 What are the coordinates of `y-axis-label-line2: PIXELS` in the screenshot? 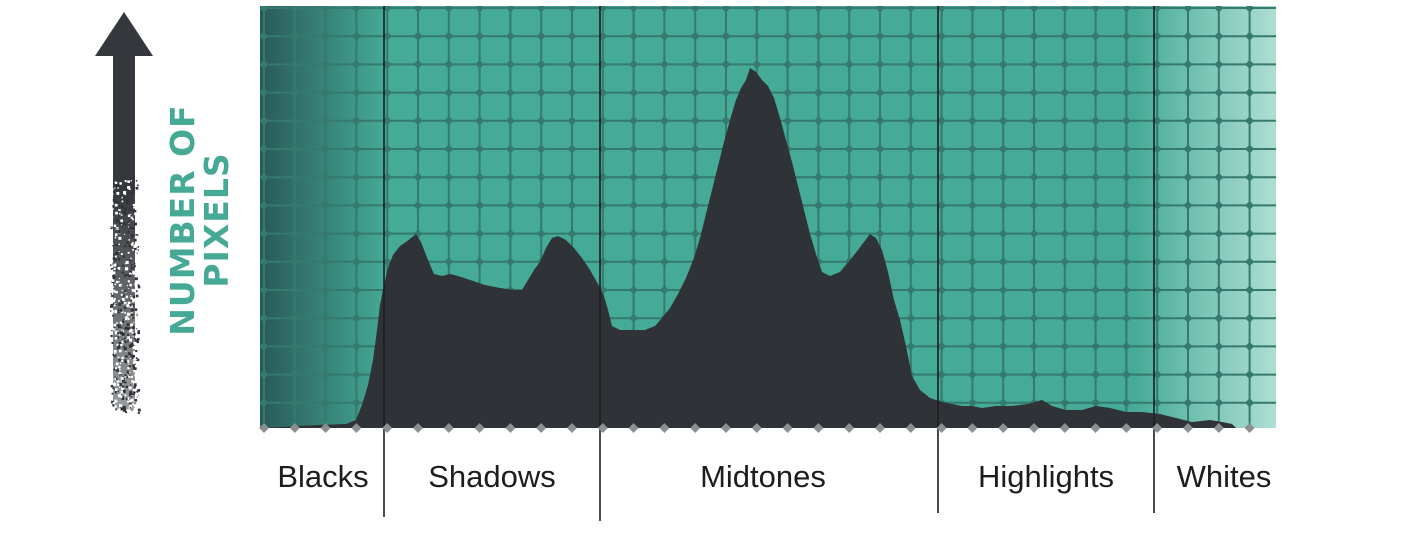 It's located at (216, 219).